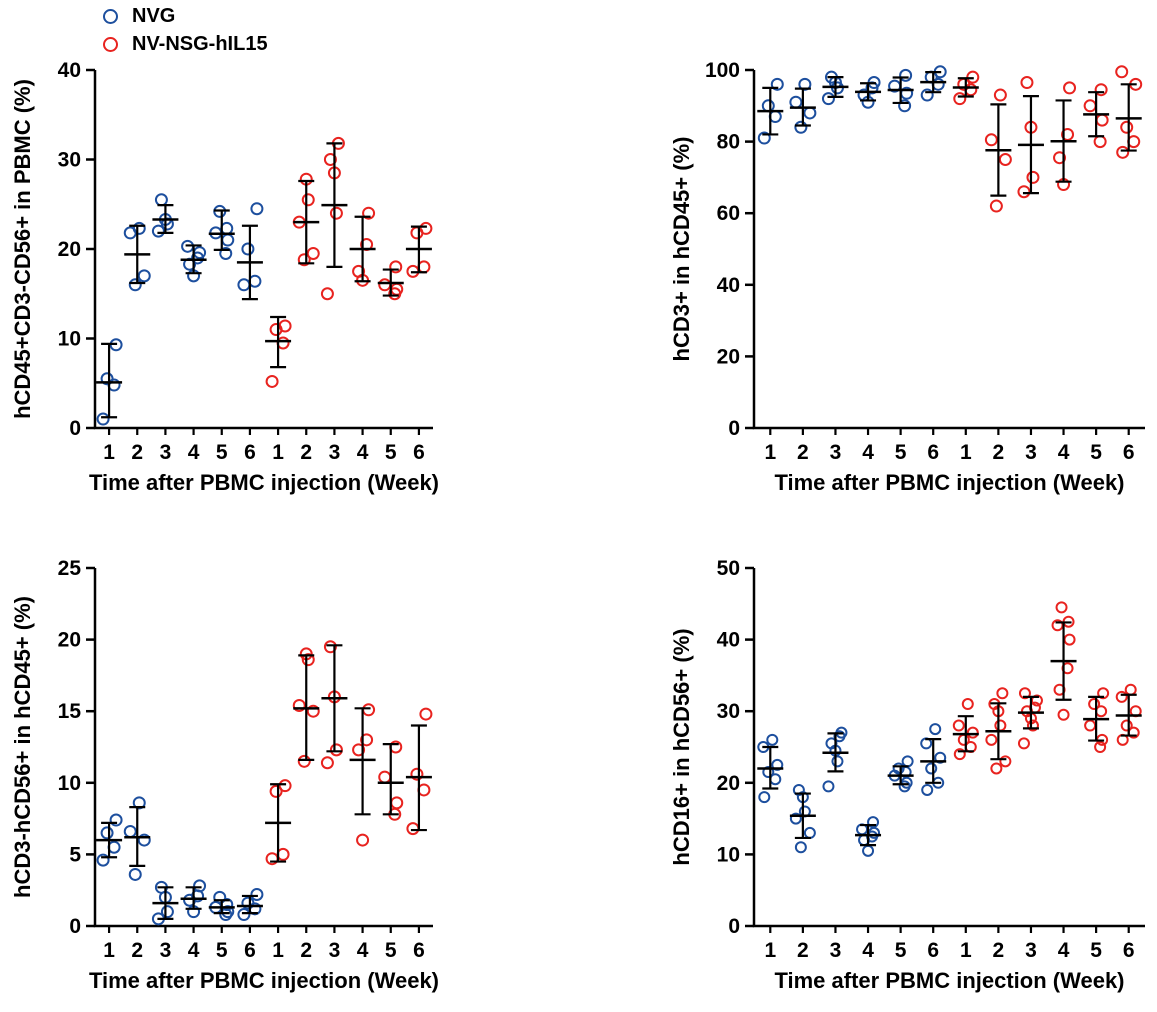 The height and width of the screenshot is (1012, 1157). What do you see at coordinates (22, 747) in the screenshot?
I see `svg-text: hCD3-hCD56+ in hCD45+ (%)` at bounding box center [22, 747].